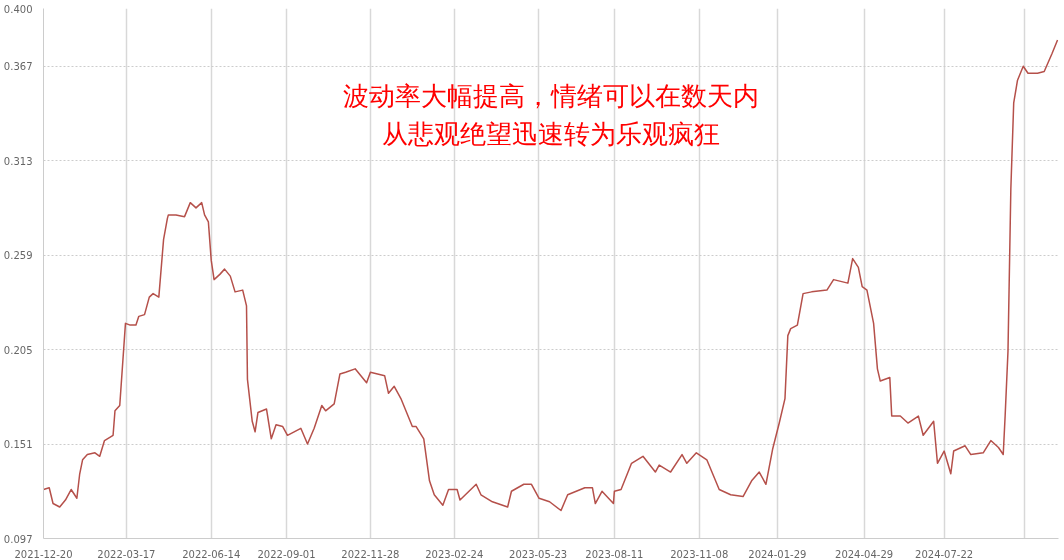  Describe the element at coordinates (18, 256) in the screenshot. I see `y-tick-label: 0.259` at that location.